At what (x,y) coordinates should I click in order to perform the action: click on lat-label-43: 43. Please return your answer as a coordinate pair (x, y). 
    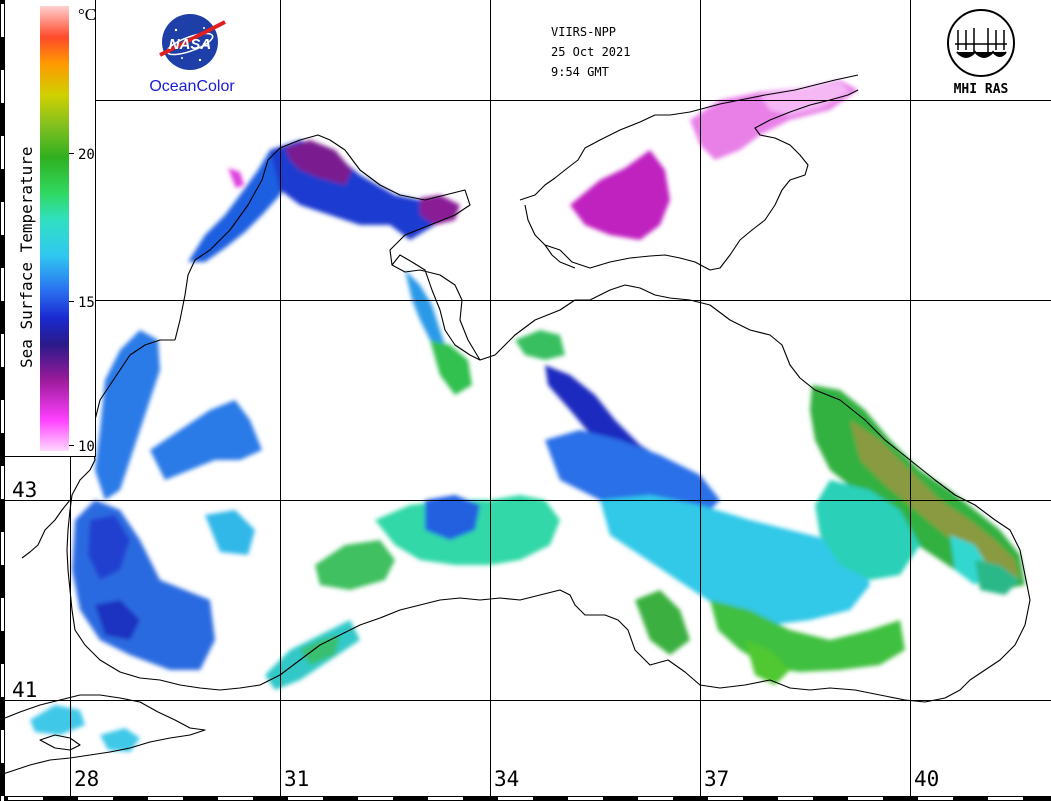
    Looking at the image, I should click on (24, 490).